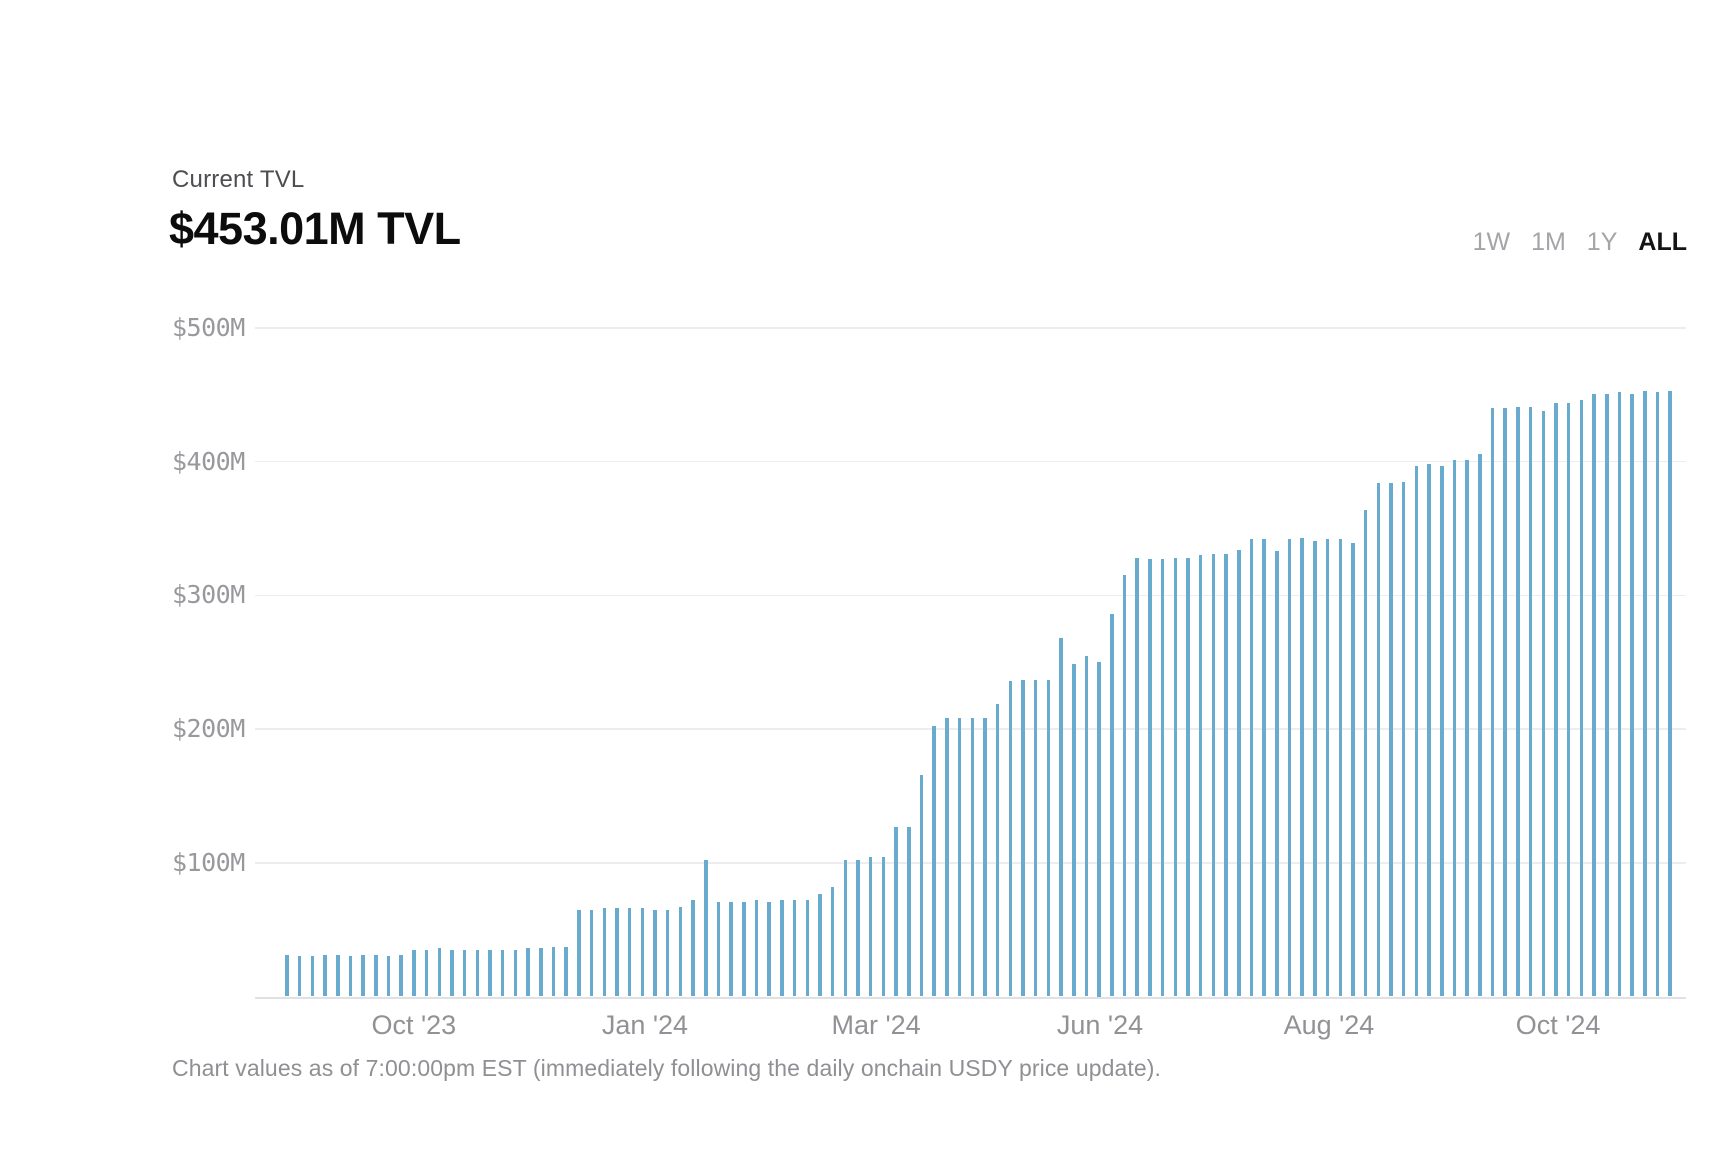 This screenshot has width=1735, height=1176. Describe the element at coordinates (1602, 242) in the screenshot. I see `range-option-1y: 1Y` at that location.